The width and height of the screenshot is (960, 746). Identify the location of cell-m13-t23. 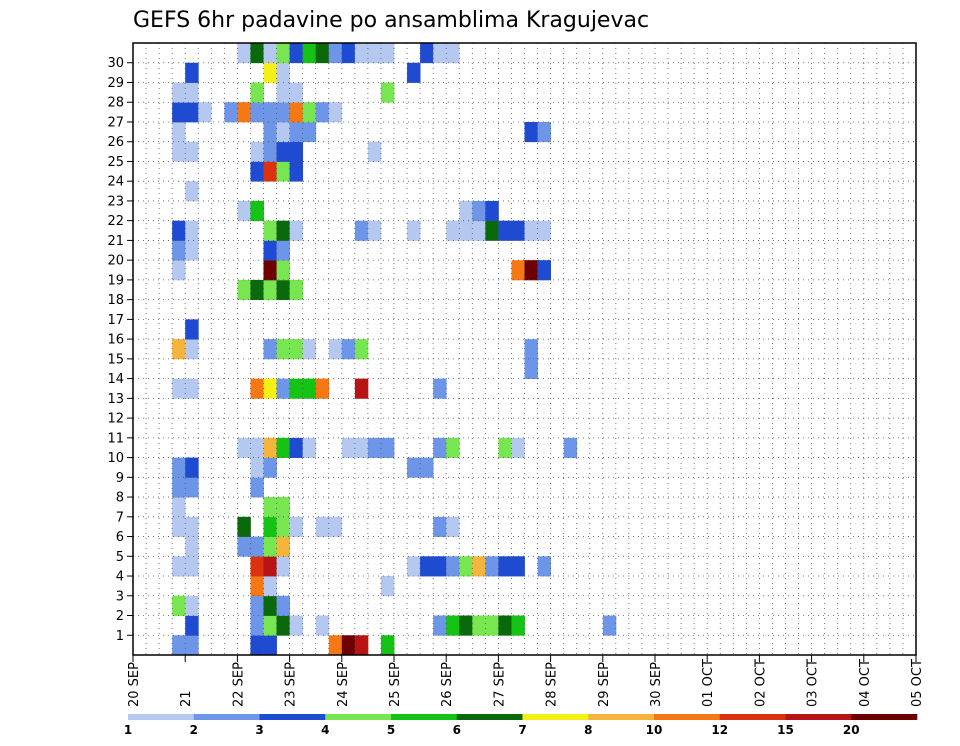
(440, 388).